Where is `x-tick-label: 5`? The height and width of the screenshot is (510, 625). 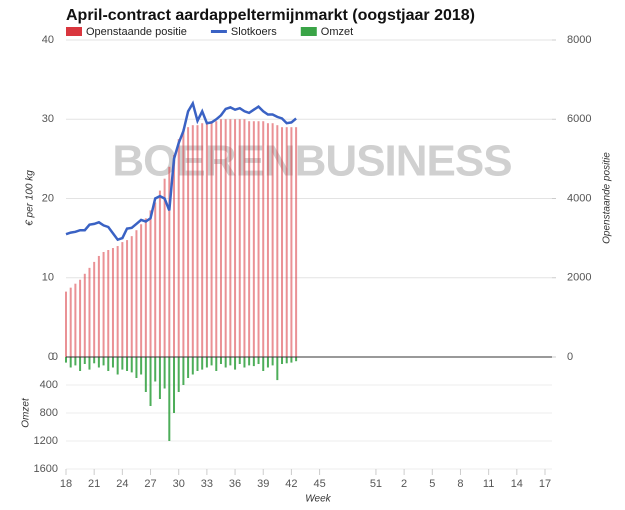 x-tick-label: 5 is located at coordinates (432, 484).